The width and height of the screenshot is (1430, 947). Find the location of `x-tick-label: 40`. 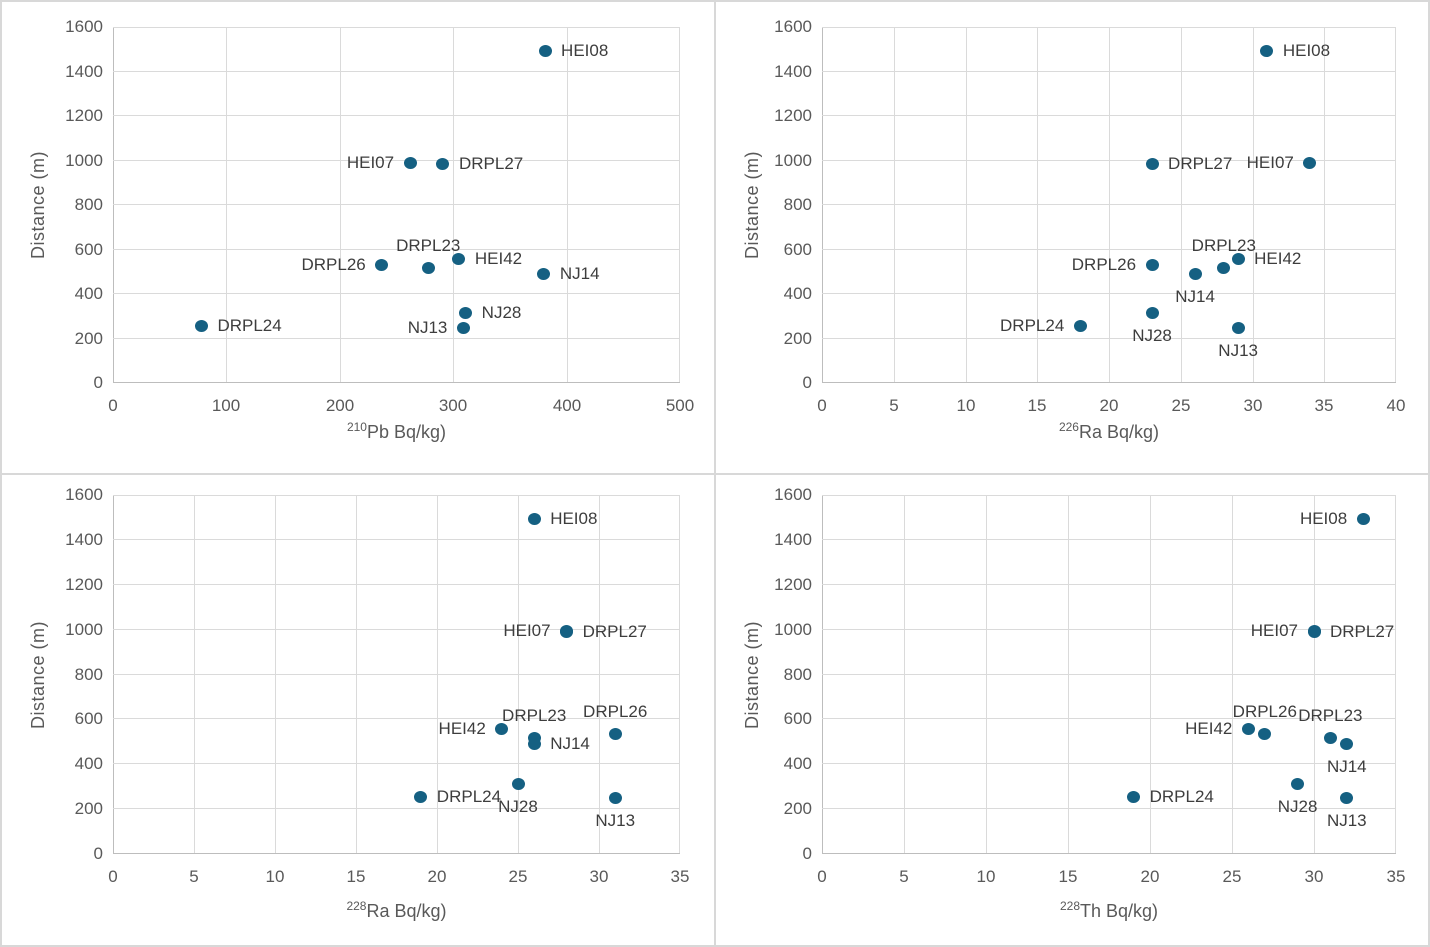

x-tick-label: 40 is located at coordinates (1396, 405).